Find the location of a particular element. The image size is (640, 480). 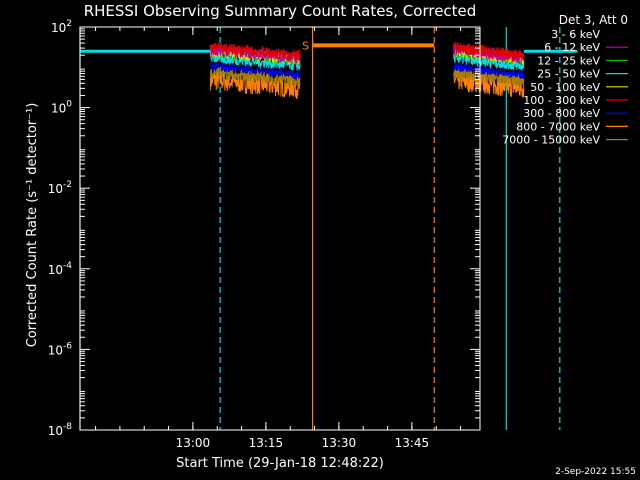

legend-label-1: 6 - 12 keV is located at coordinates (572, 47).